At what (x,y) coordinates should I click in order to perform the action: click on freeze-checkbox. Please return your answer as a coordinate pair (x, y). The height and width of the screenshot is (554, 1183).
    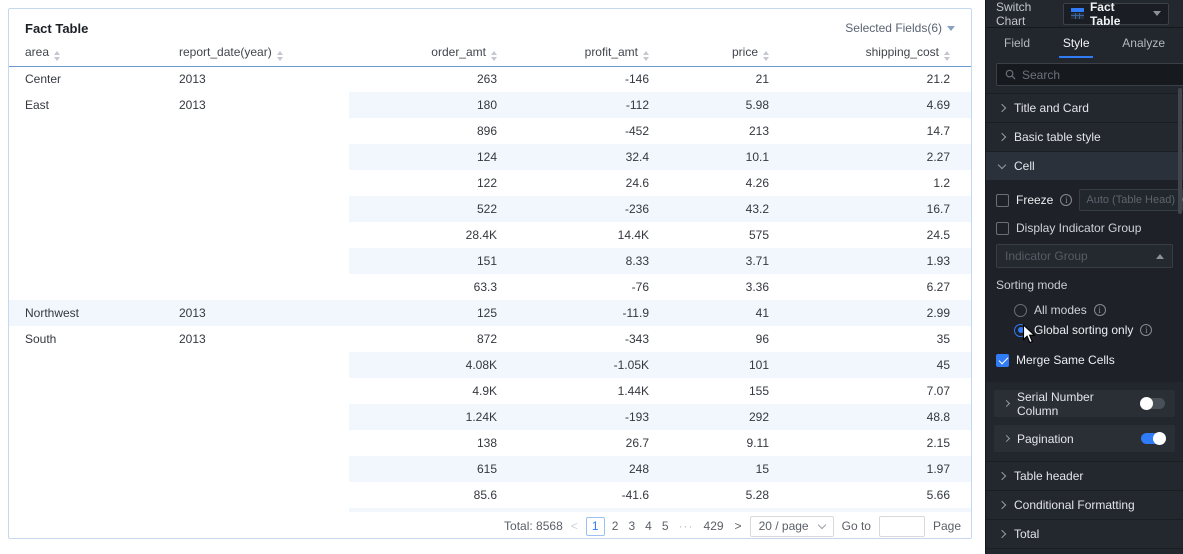
    Looking at the image, I should click on (1002, 200).